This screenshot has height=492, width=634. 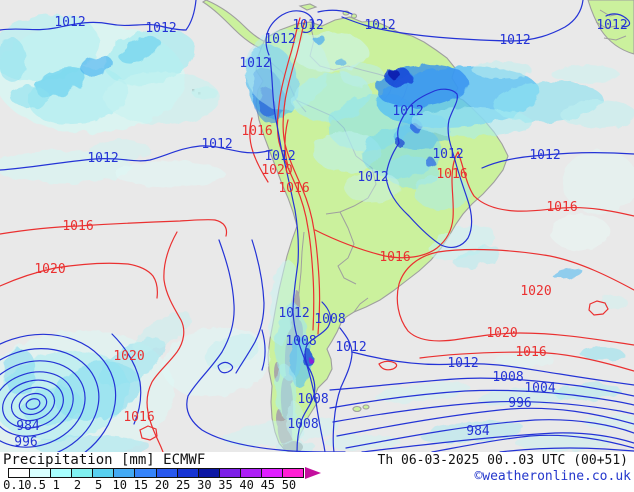 What do you see at coordinates (14, 485) in the screenshot?
I see `scale-tick-label: 0.1` at bounding box center [14, 485].